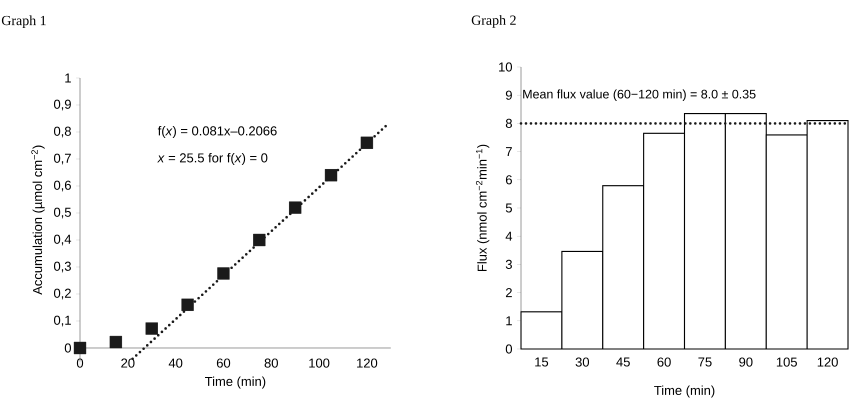  Describe the element at coordinates (509, 179) in the screenshot. I see `y-tick-label: 6` at that location.